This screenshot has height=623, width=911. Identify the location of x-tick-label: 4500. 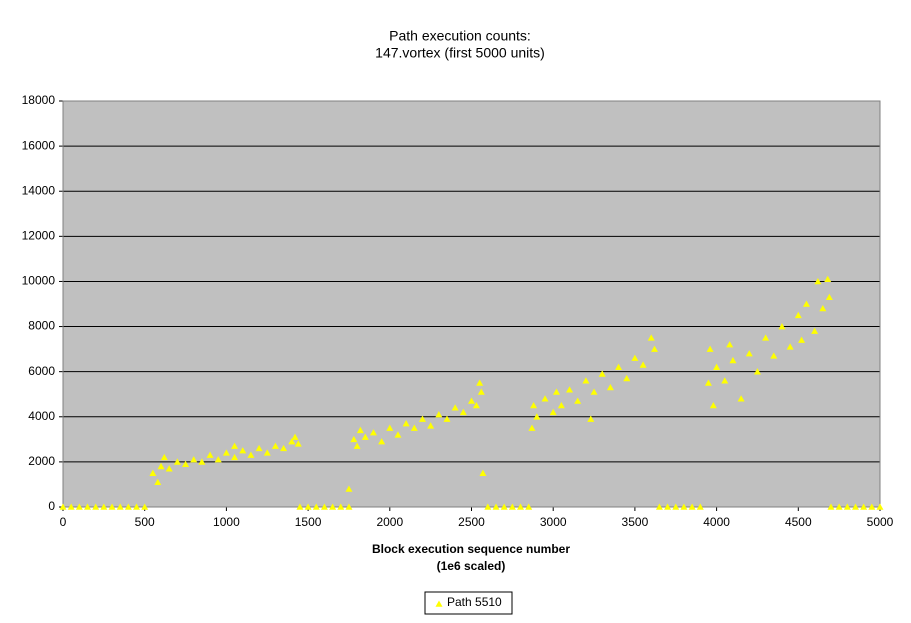
(798, 522).